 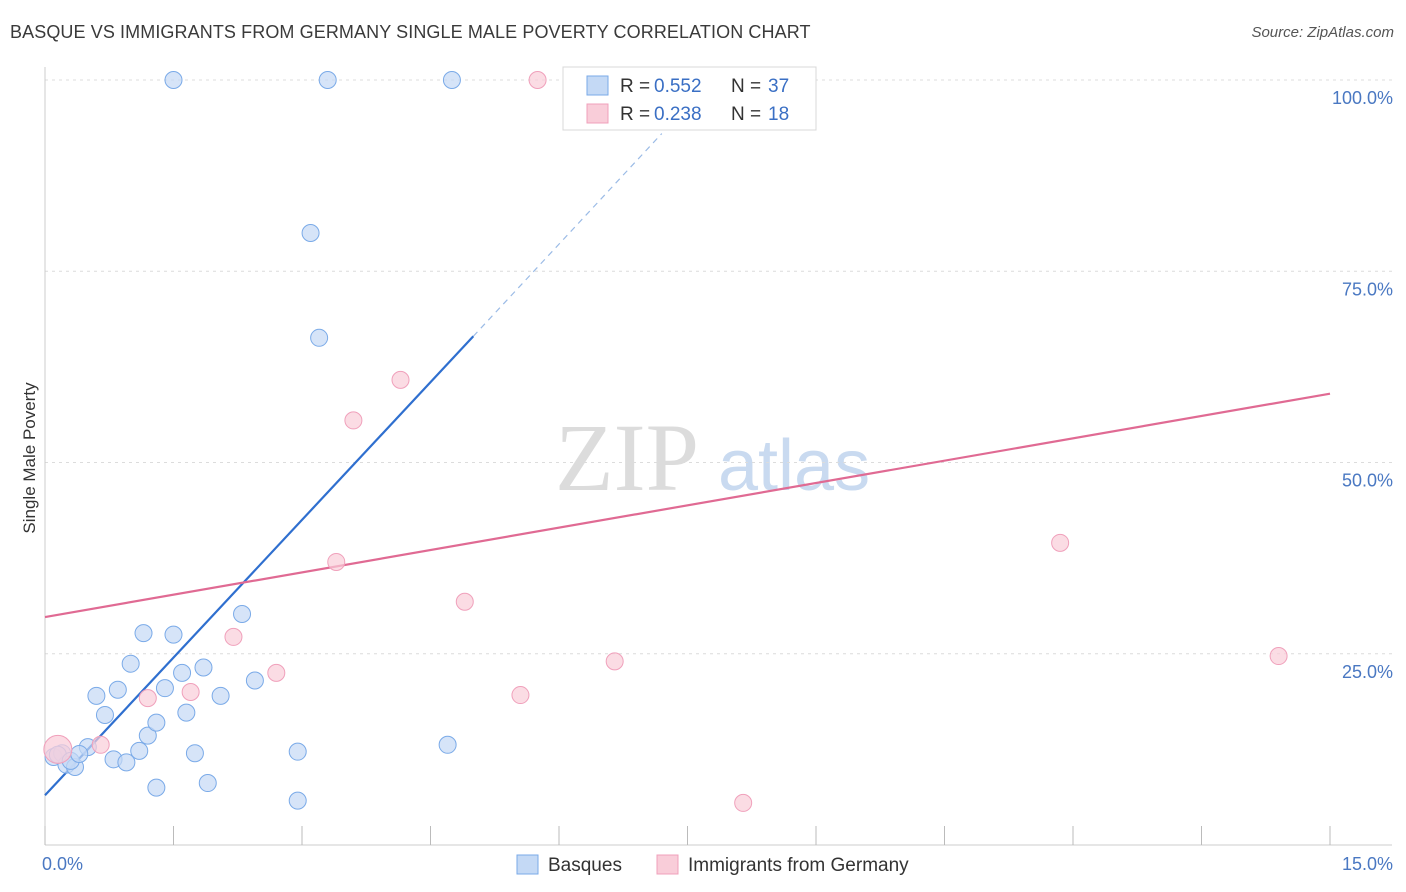 I want to click on legend-r-value-2: 0.238, so click(x=678, y=114).